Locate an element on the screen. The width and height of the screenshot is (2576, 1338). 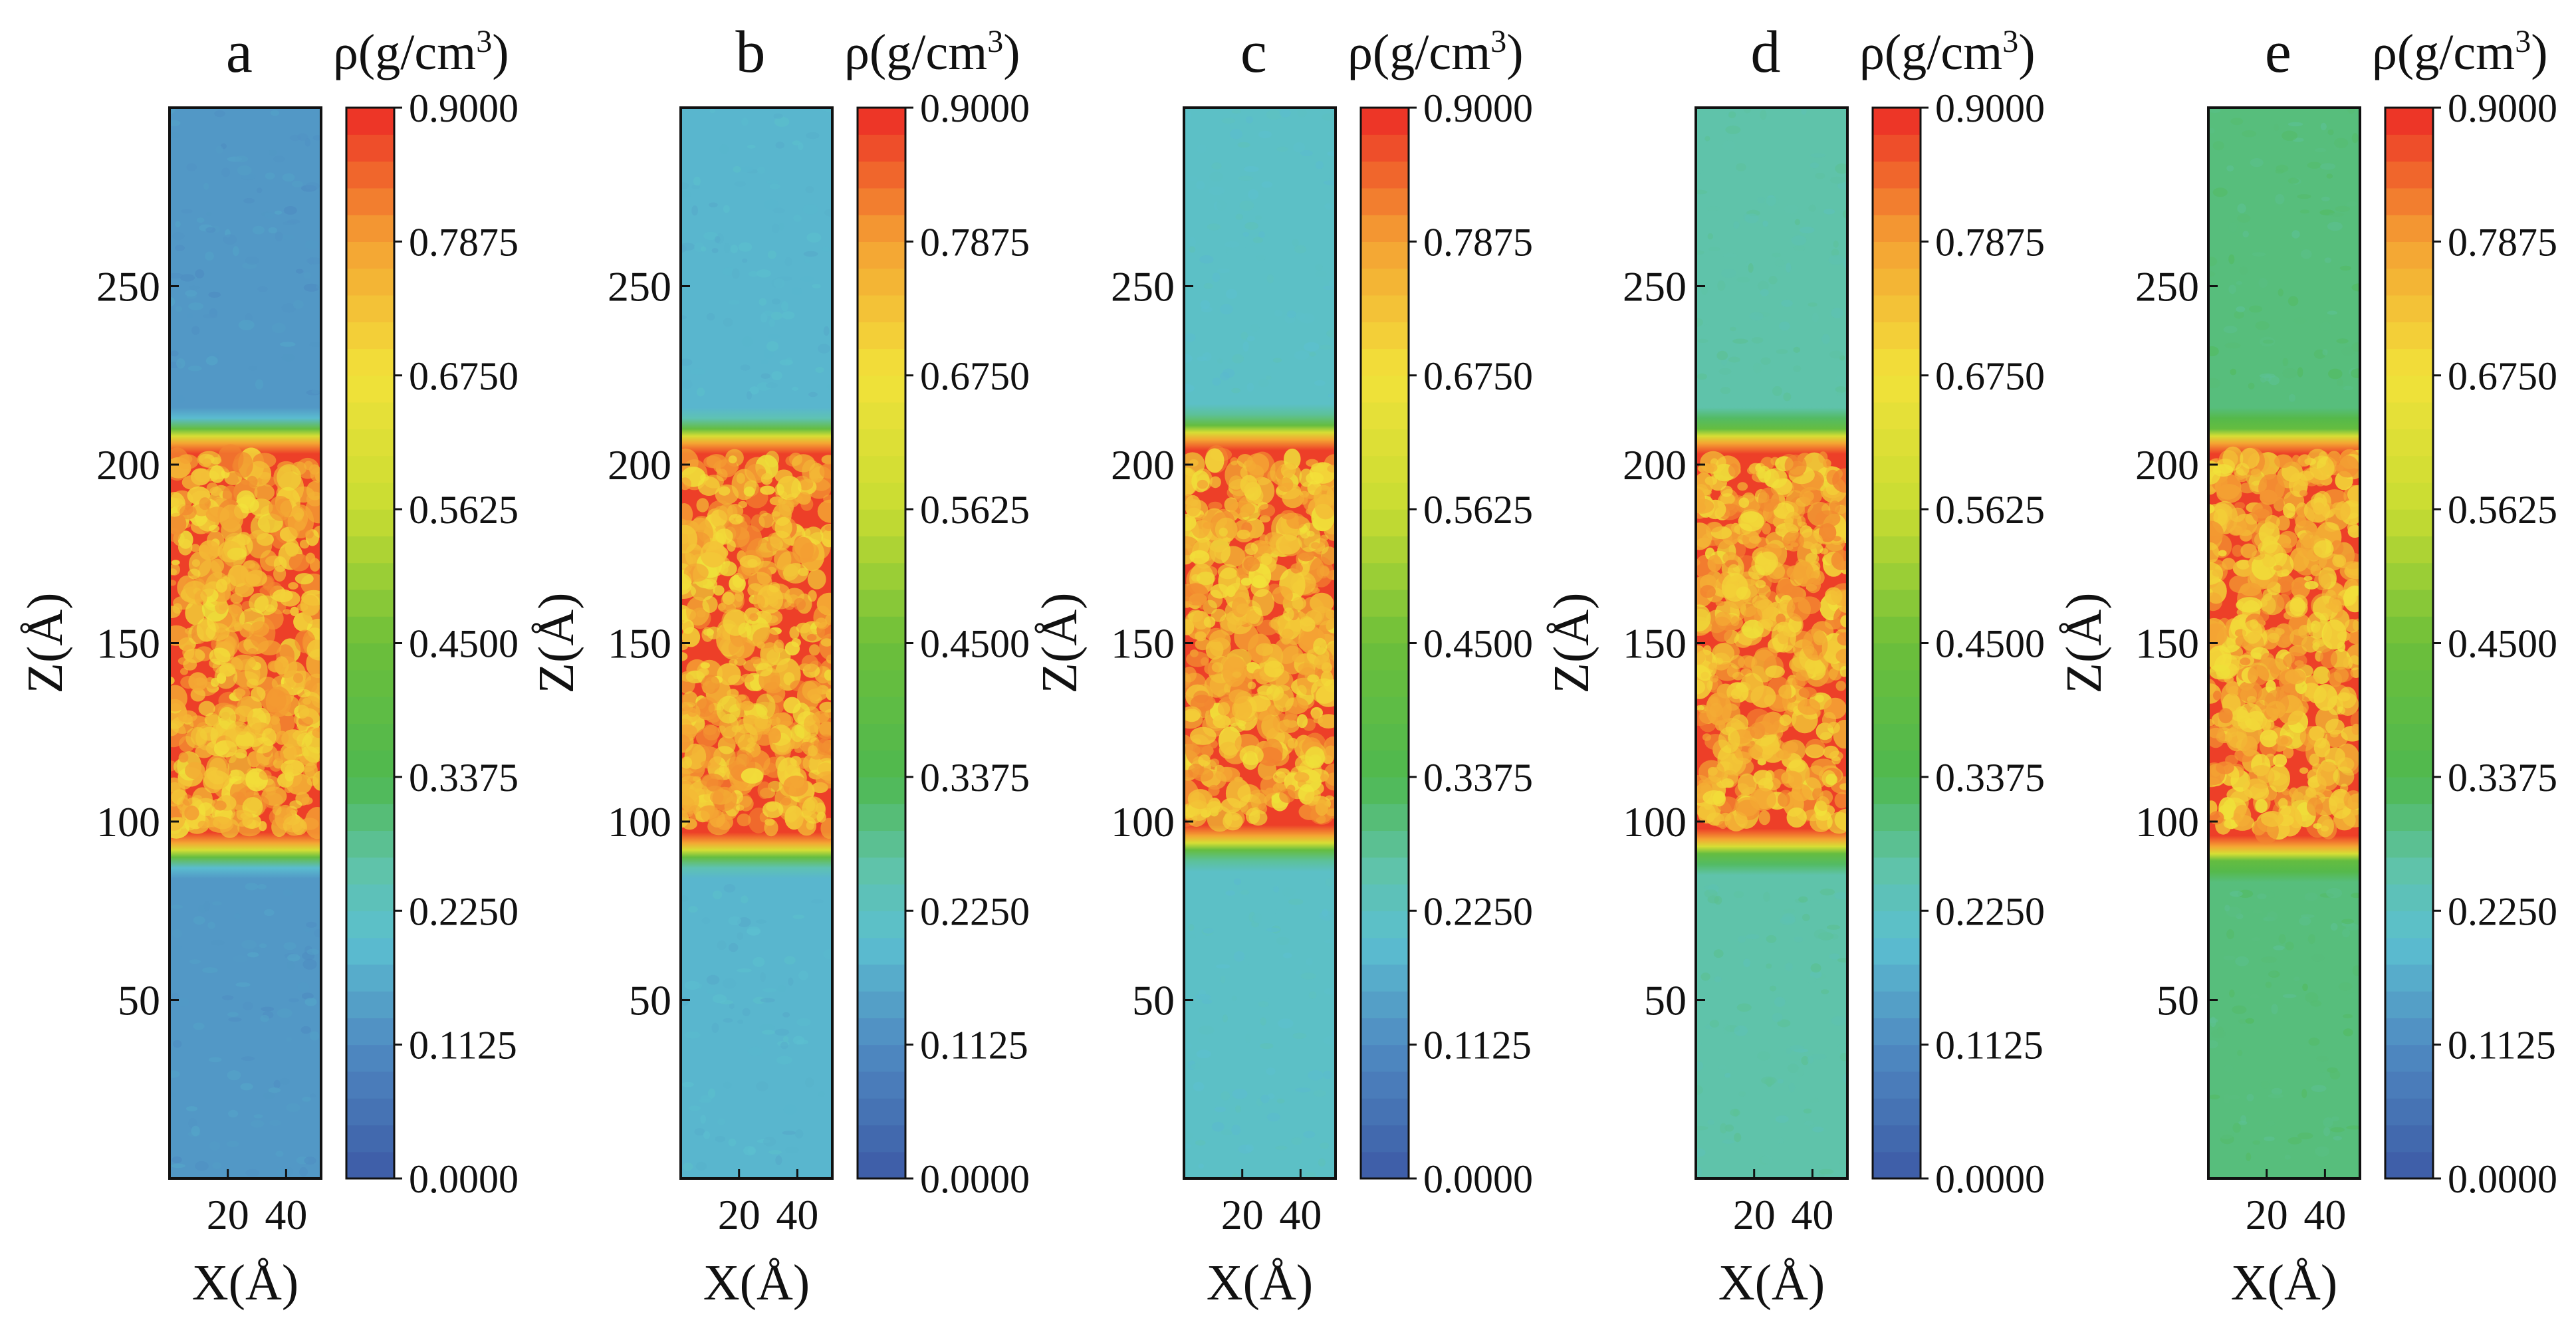
colorbar-tick-label: 0.2250 is located at coordinates (975, 911).